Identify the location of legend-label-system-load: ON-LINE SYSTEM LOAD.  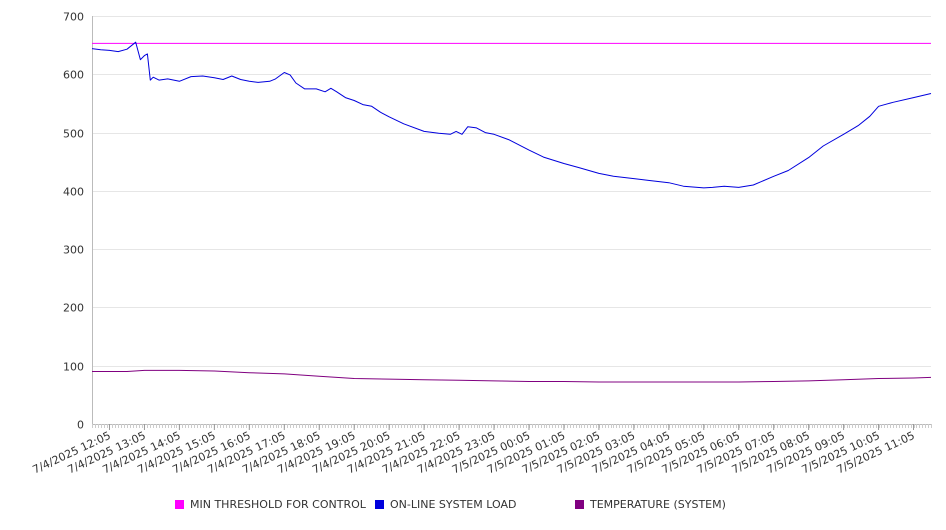
(453, 504).